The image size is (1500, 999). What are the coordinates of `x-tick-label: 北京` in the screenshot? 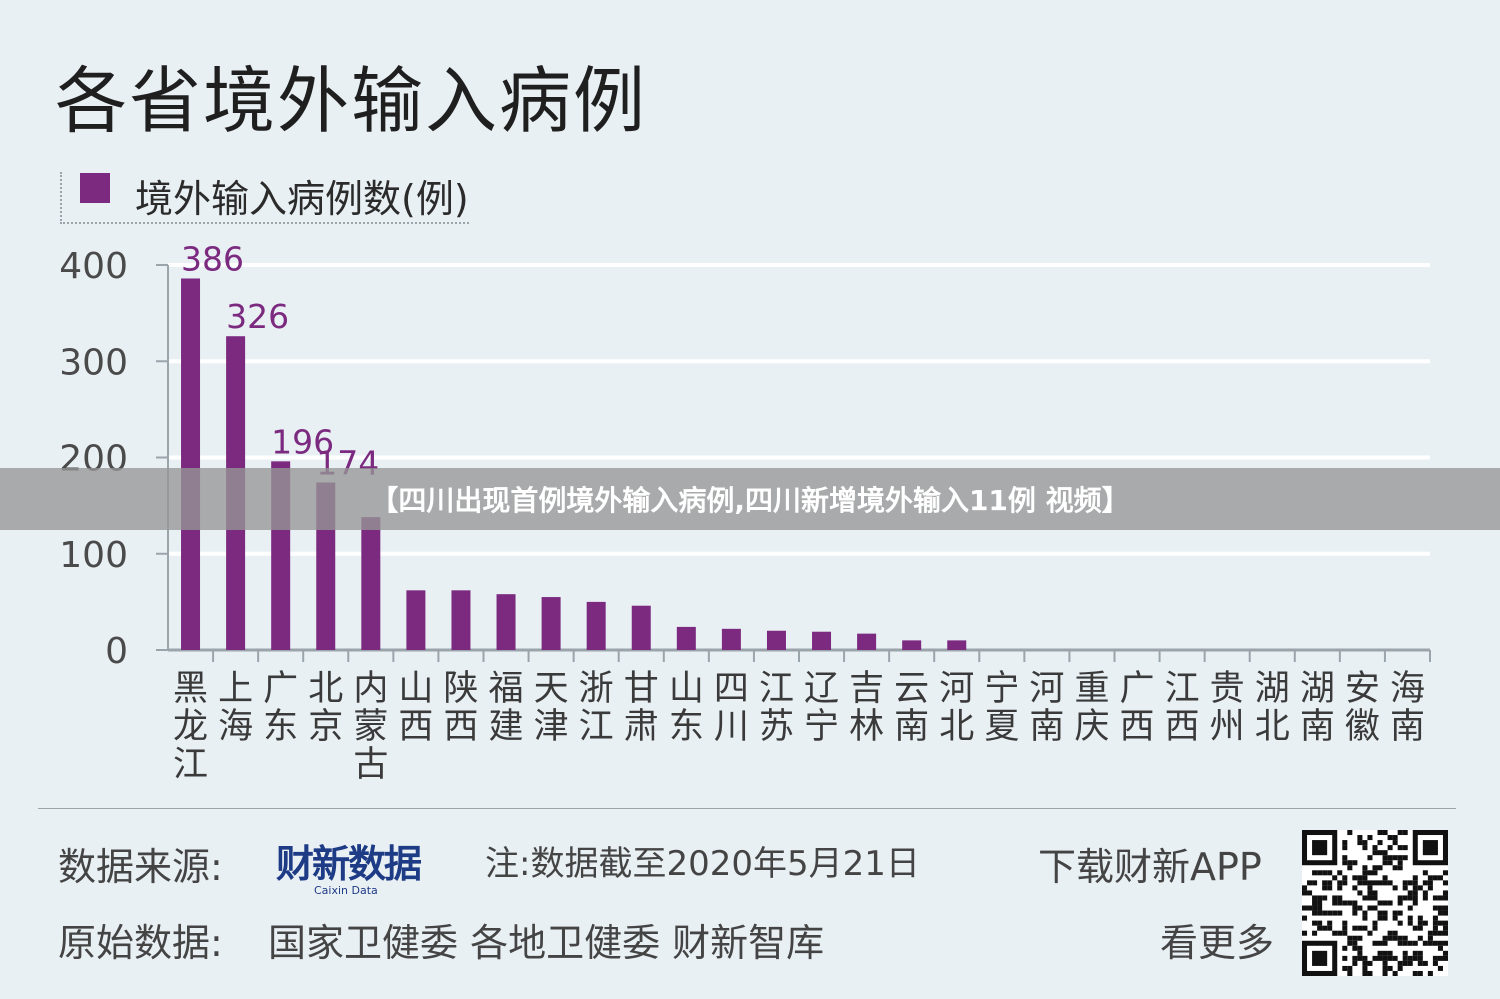 It's located at (325, 708).